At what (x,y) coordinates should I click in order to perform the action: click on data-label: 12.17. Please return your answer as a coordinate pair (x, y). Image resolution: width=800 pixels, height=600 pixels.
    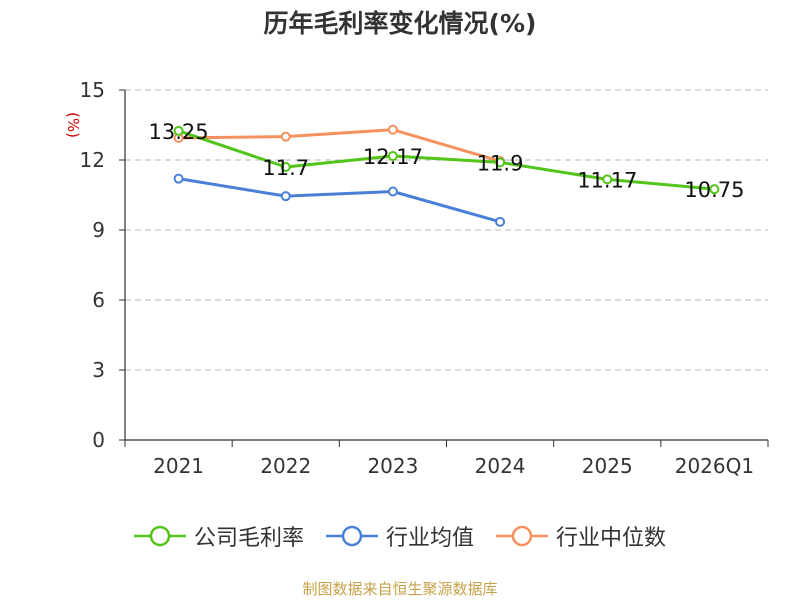
    Looking at the image, I should click on (393, 157).